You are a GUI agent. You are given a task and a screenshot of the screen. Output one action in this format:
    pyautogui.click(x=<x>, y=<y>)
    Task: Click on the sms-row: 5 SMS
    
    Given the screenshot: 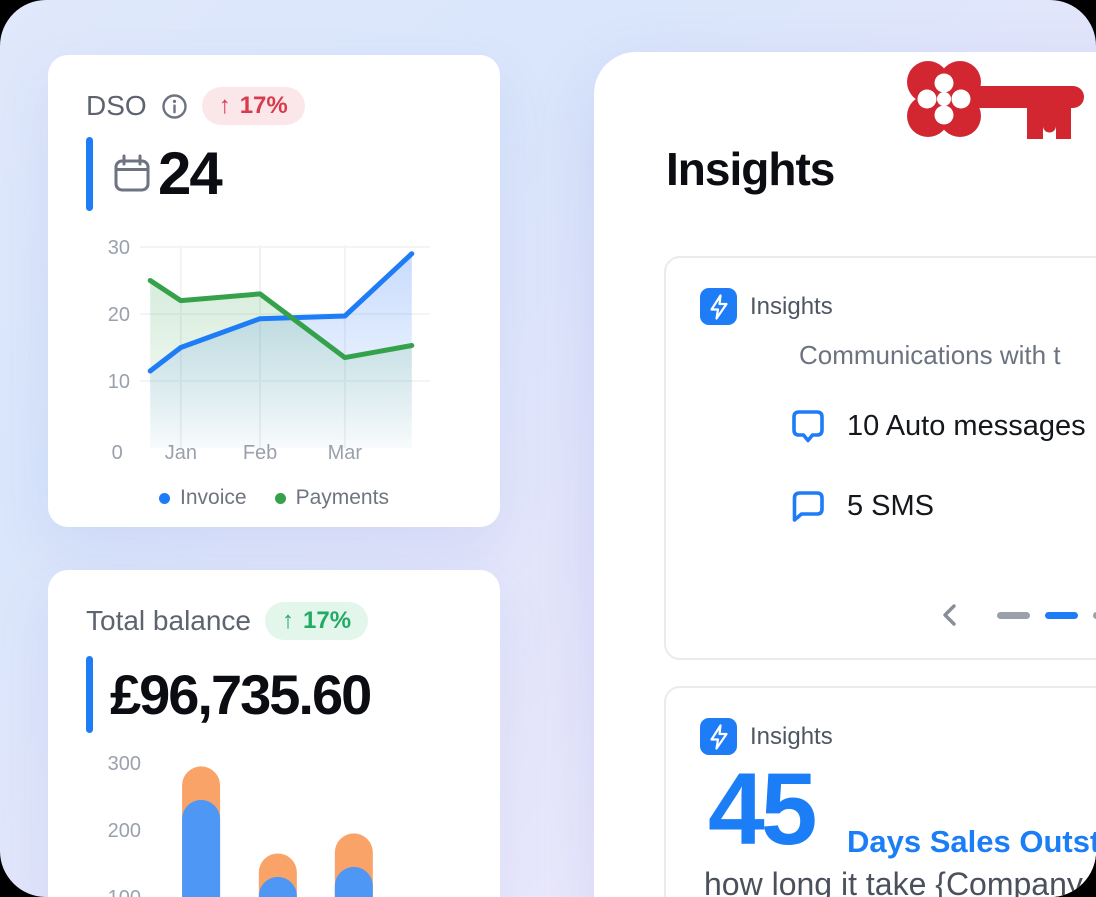 What is the action you would take?
    pyautogui.click(x=861, y=506)
    